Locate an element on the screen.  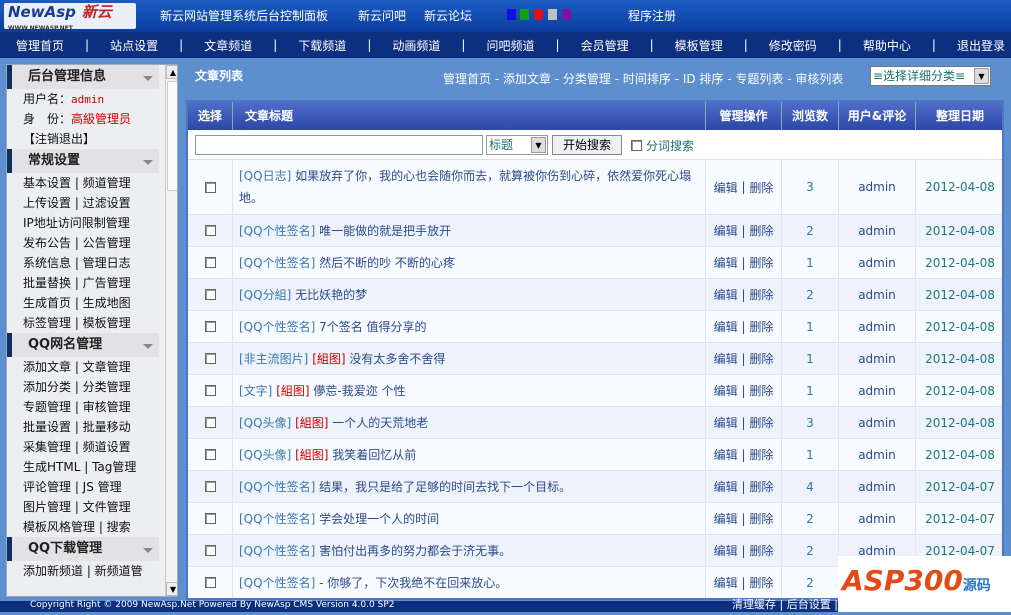
search-input is located at coordinates (339, 145).